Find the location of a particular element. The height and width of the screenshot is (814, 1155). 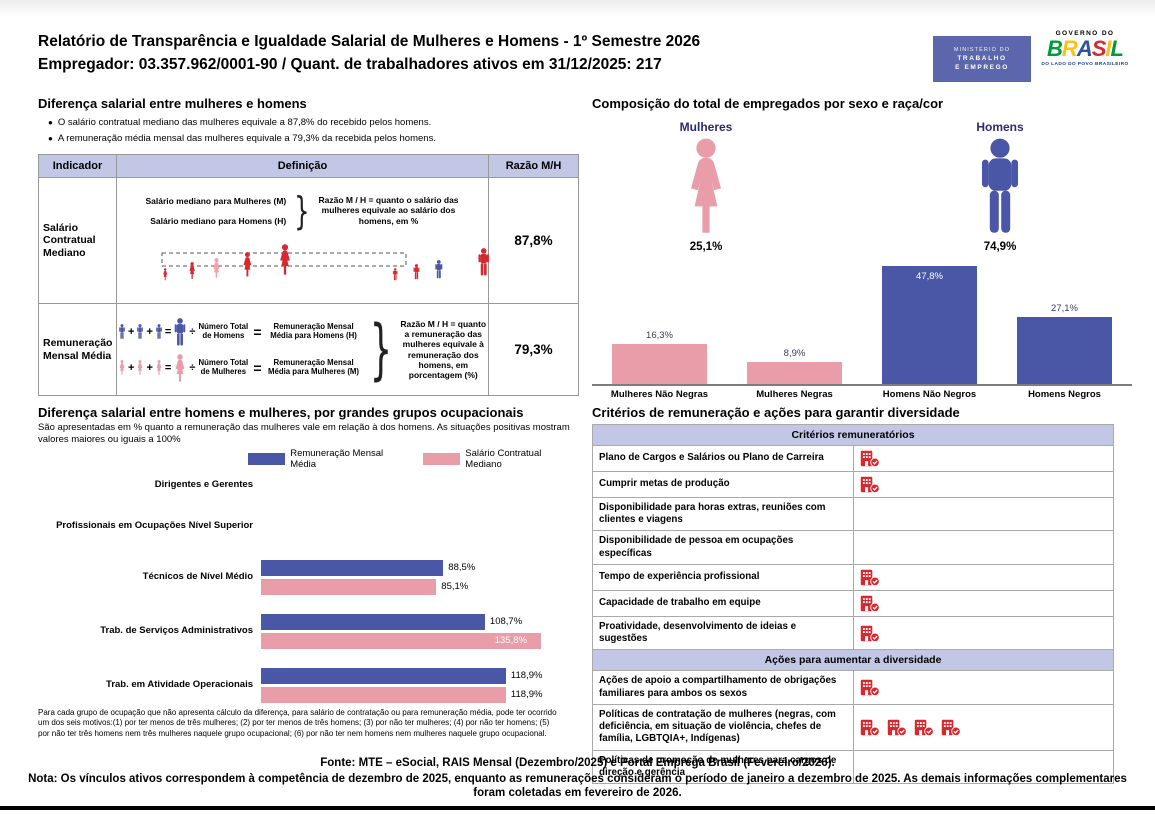

mte-logo-line3: E EMPREGO is located at coordinates (982, 67).